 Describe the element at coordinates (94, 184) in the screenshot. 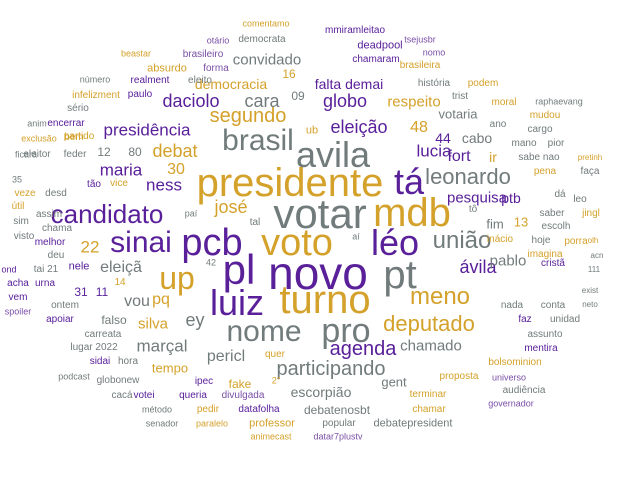

I see `word: tão` at that location.